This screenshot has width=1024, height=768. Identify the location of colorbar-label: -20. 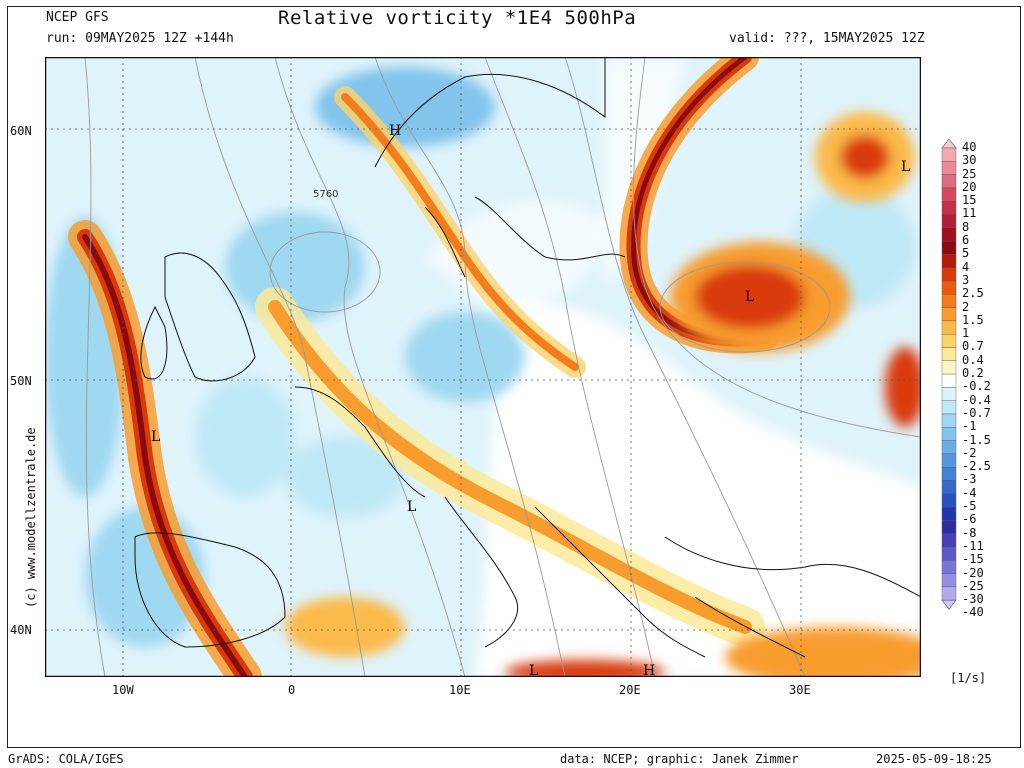
(973, 572).